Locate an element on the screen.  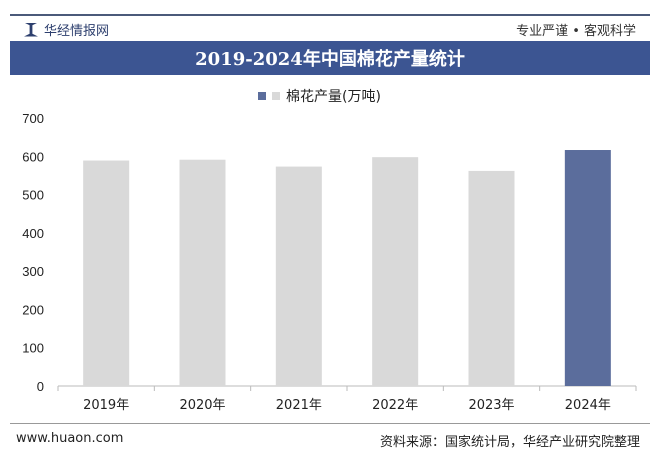
y-tick-label: 300 is located at coordinates (33, 271).